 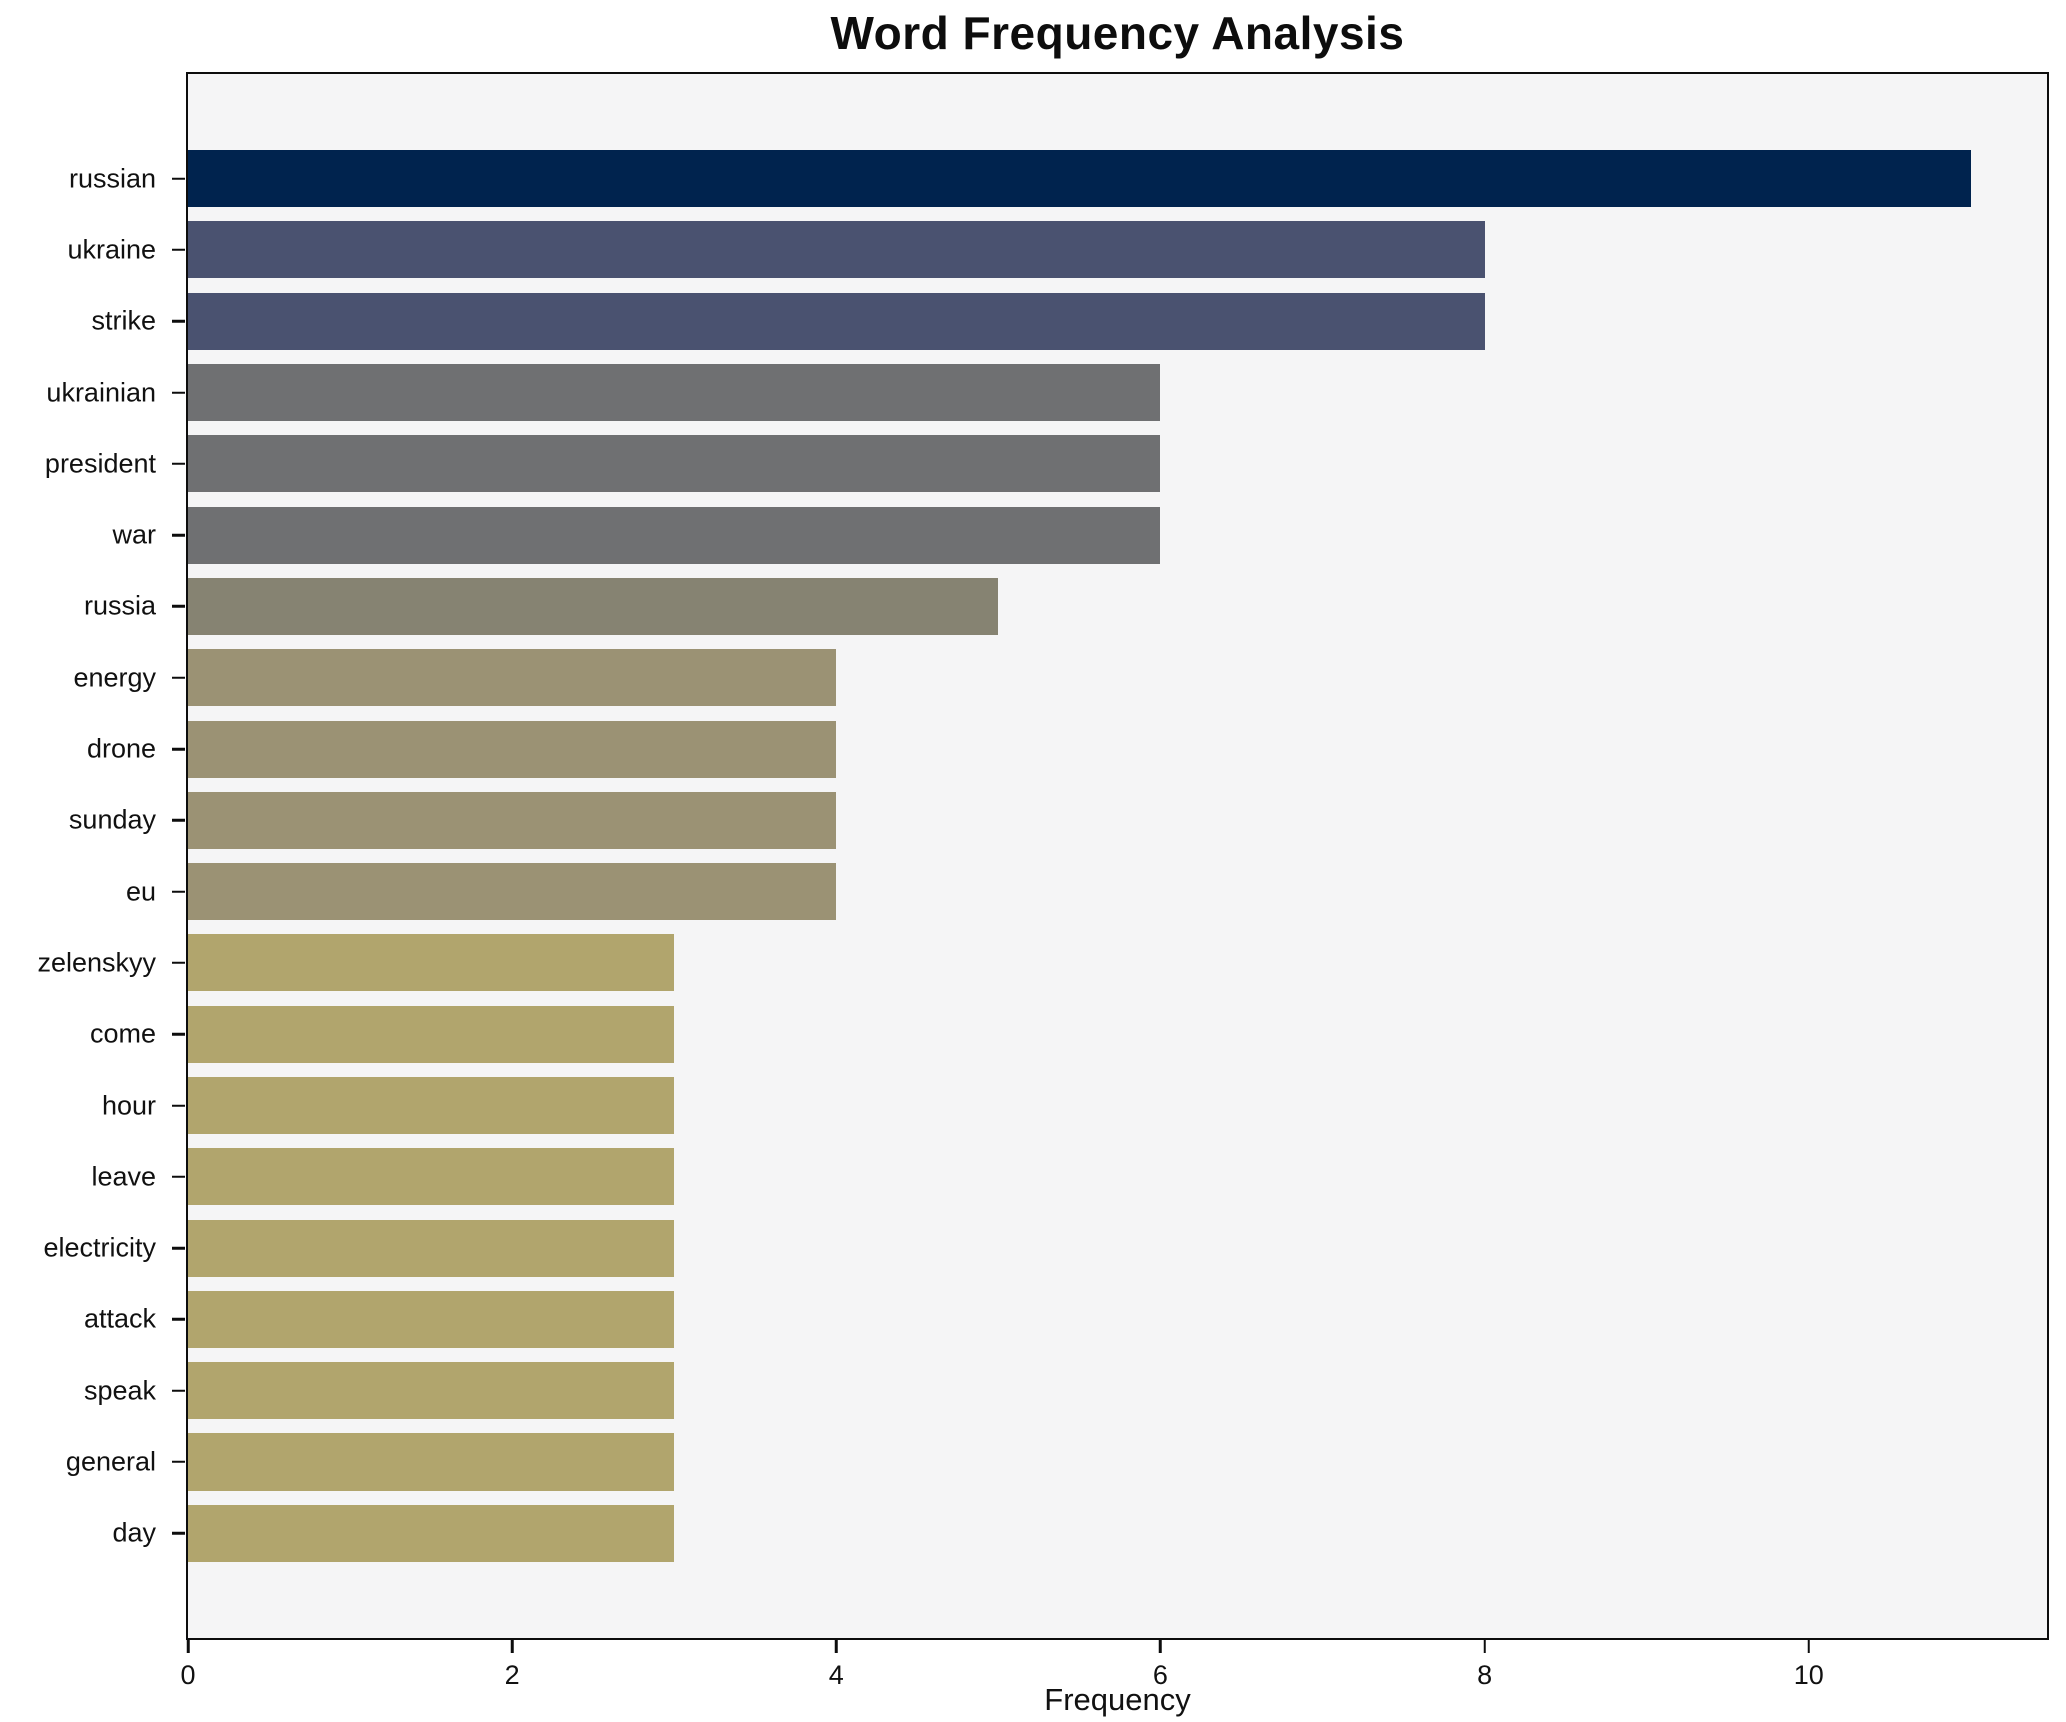 I want to click on bar-row-strike: strike, so click(x=1069, y=321).